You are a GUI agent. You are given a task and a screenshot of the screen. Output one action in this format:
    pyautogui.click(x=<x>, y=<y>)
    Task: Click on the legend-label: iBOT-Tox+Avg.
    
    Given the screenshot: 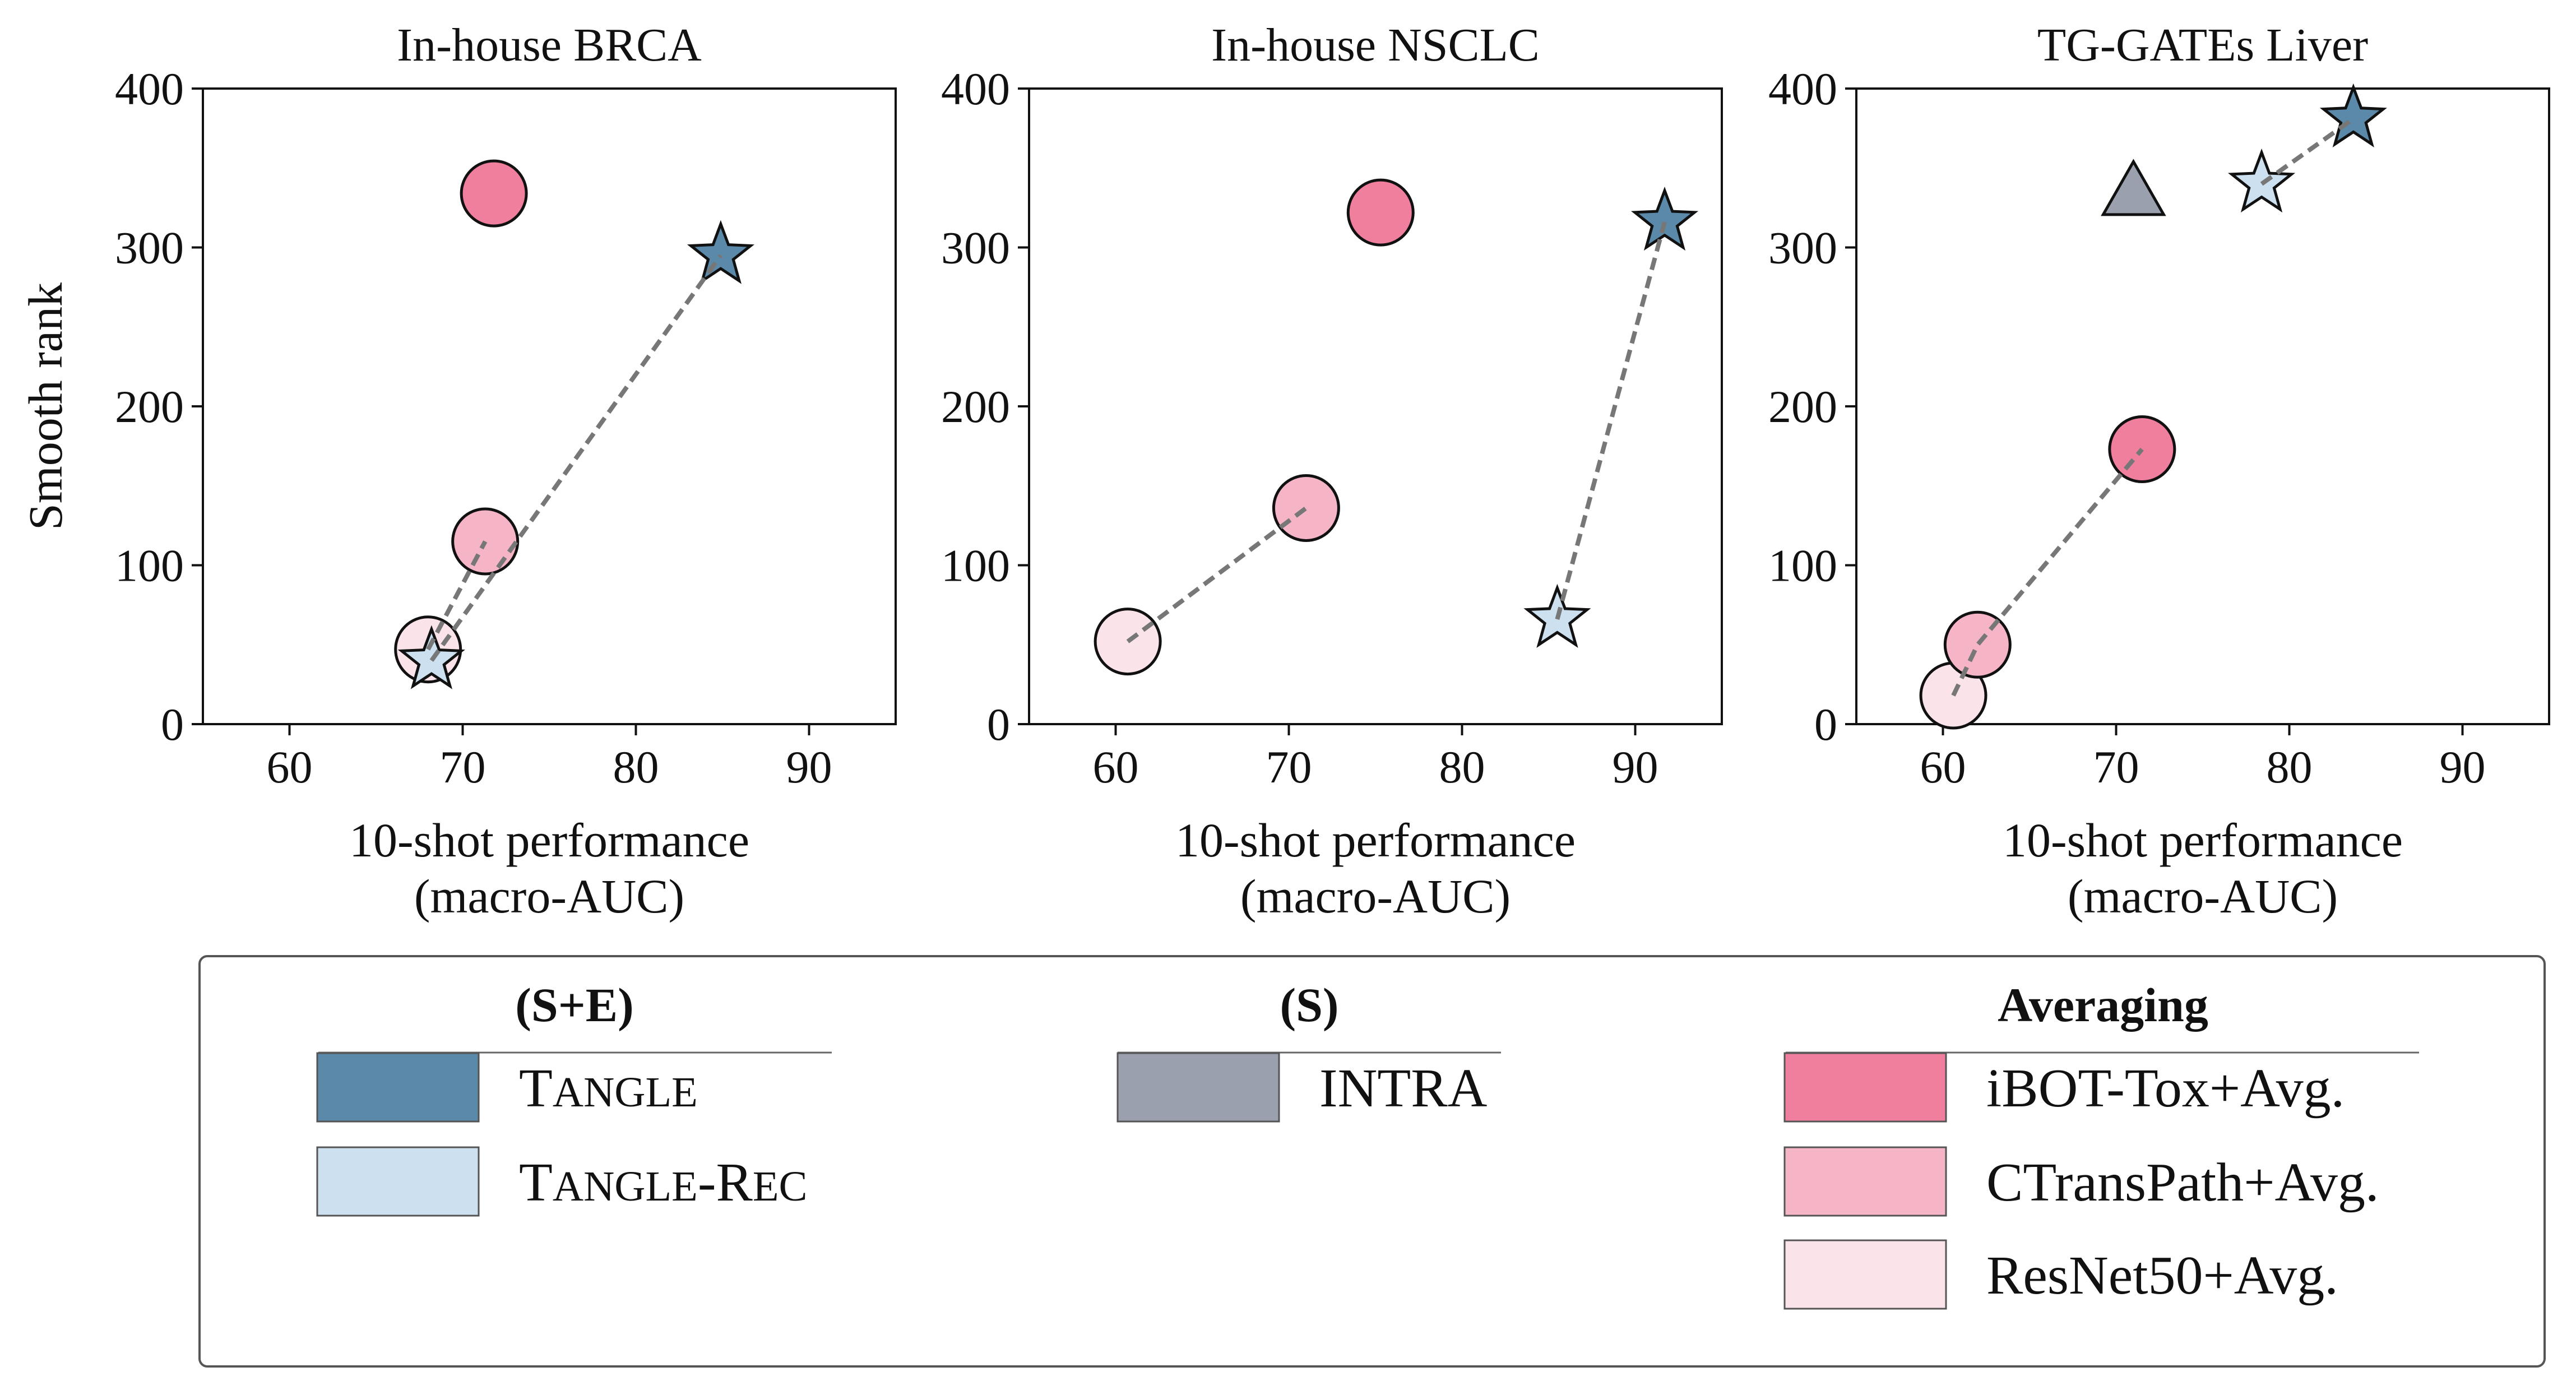 What is the action you would take?
    pyautogui.click(x=2165, y=1088)
    